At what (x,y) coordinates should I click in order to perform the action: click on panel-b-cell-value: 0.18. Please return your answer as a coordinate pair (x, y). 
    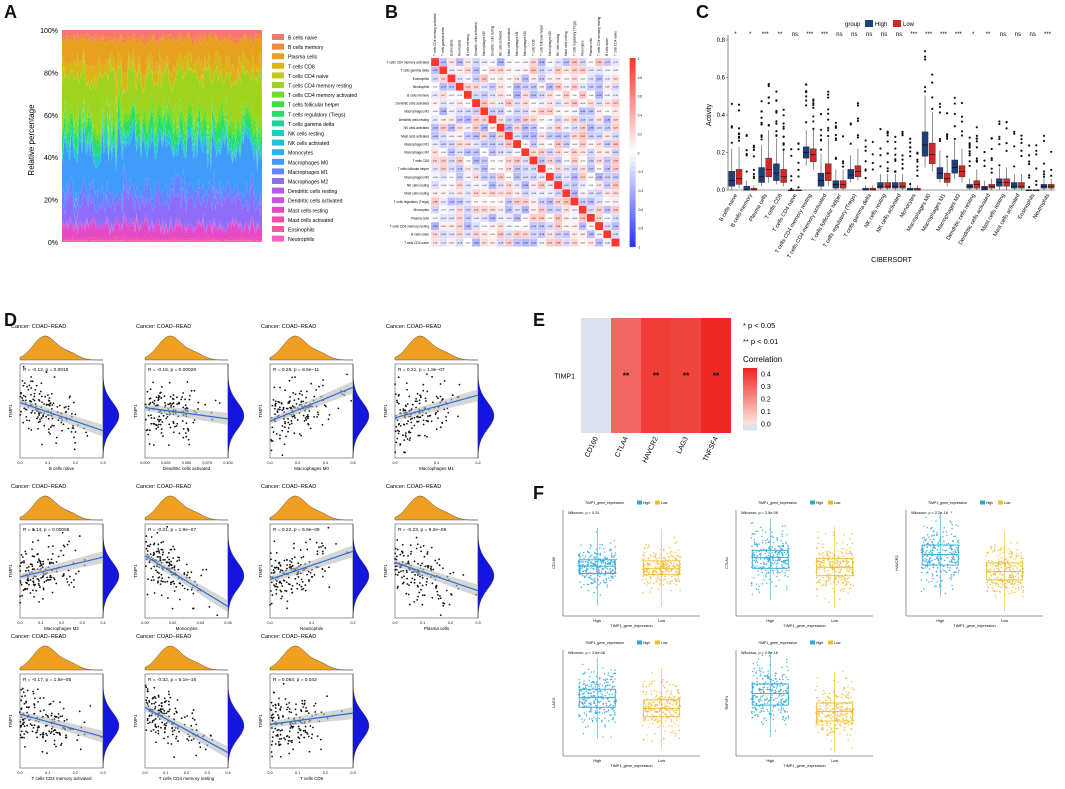
    Looking at the image, I should click on (492, 211).